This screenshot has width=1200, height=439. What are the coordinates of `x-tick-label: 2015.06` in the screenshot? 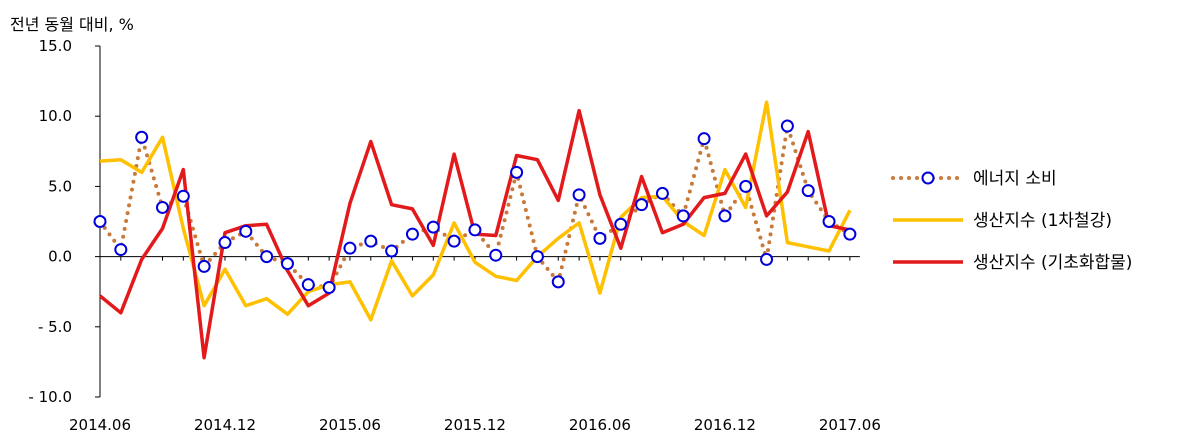 It's located at (350, 425).